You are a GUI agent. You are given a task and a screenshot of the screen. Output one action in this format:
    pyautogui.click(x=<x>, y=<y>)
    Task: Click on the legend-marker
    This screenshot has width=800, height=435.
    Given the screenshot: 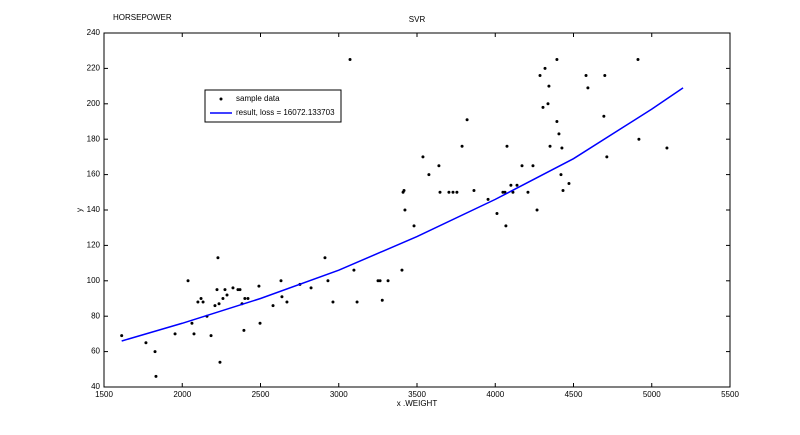 What is the action you would take?
    pyautogui.click(x=221, y=99)
    